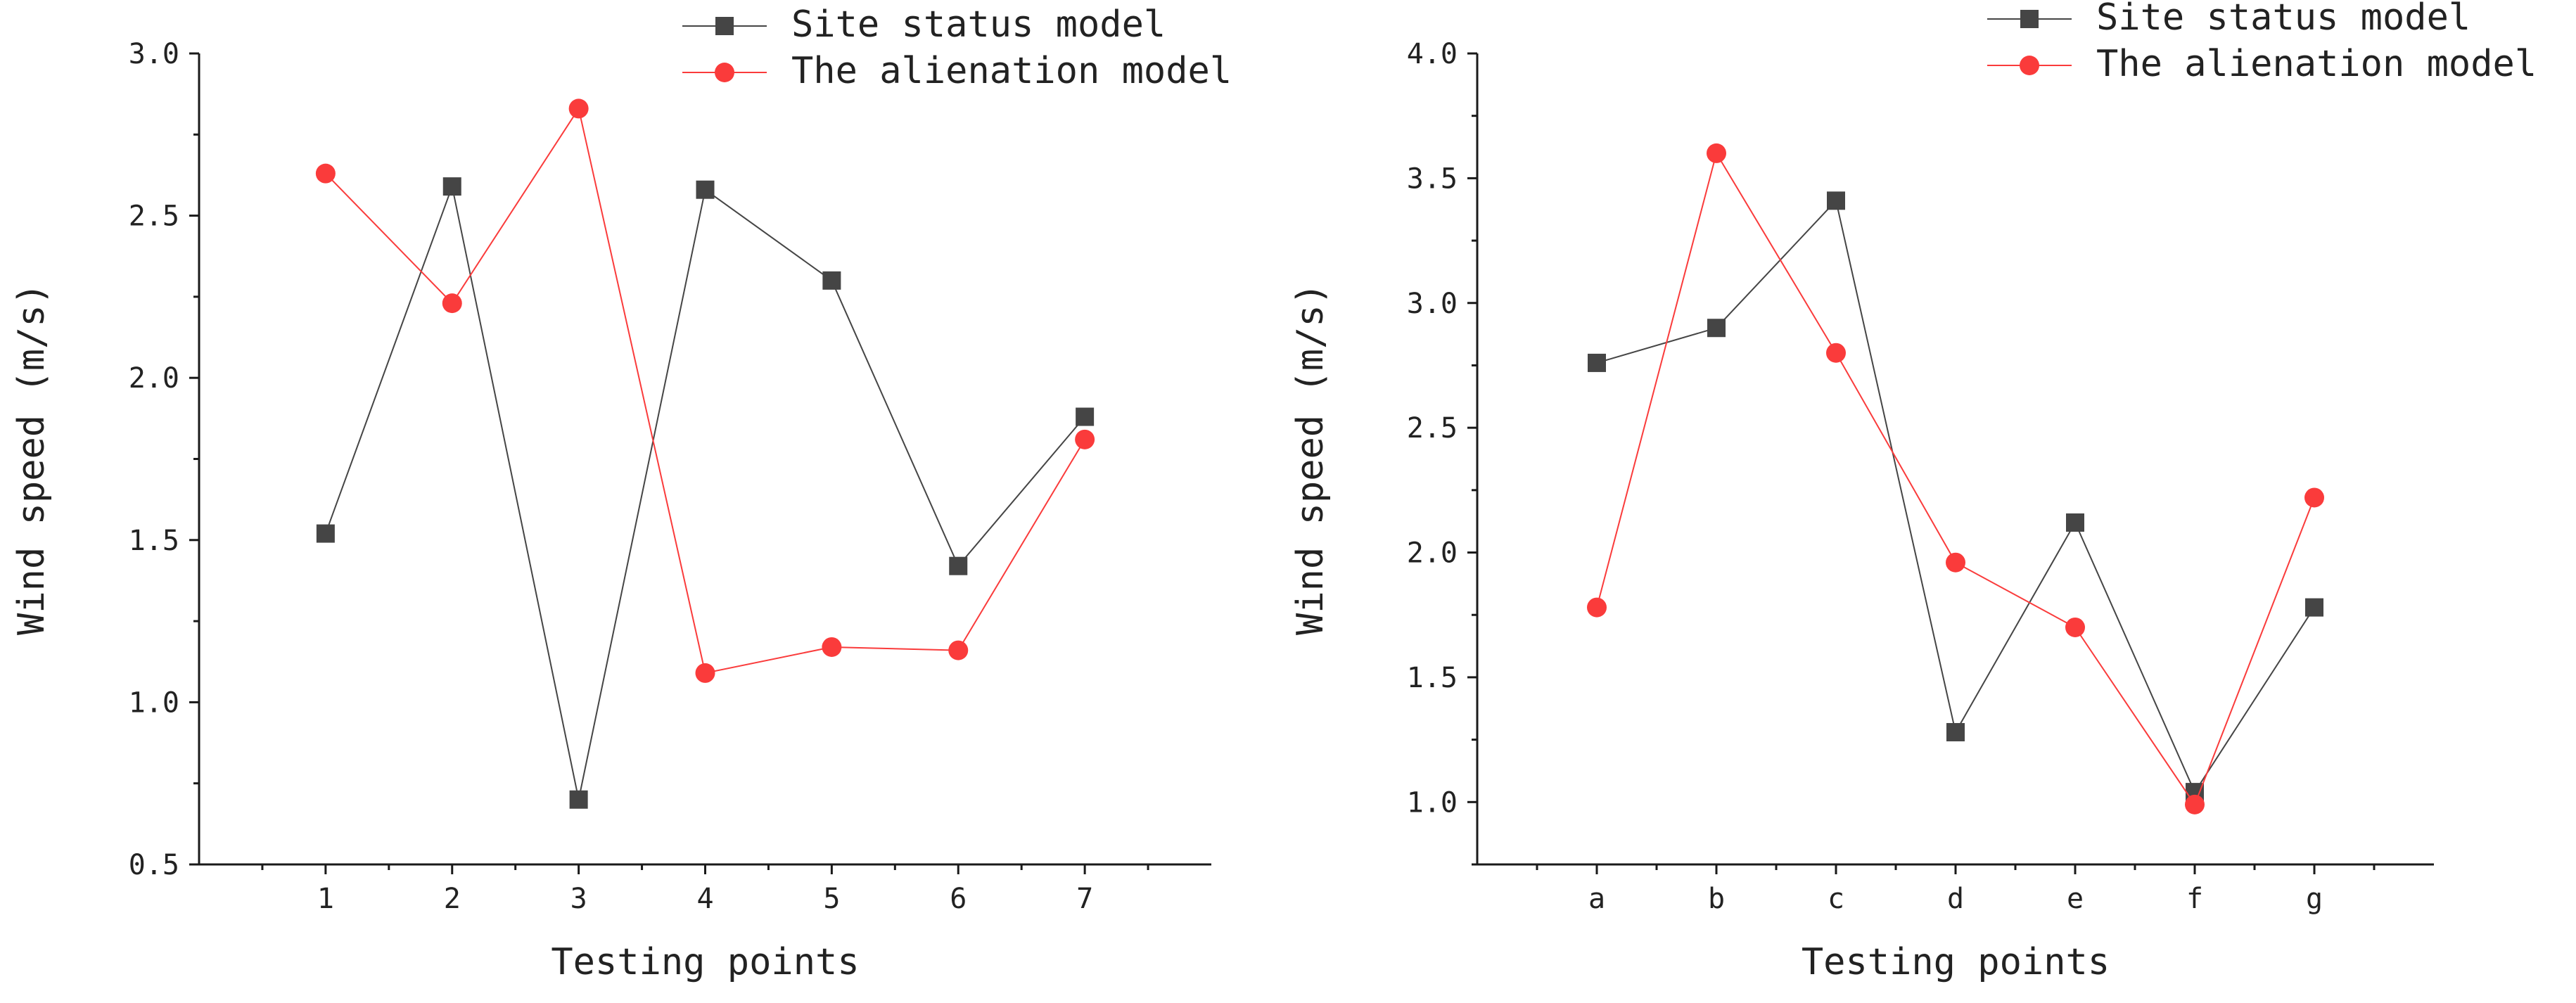  Describe the element at coordinates (2194, 899) in the screenshot. I see `x-tick-label: f` at that location.